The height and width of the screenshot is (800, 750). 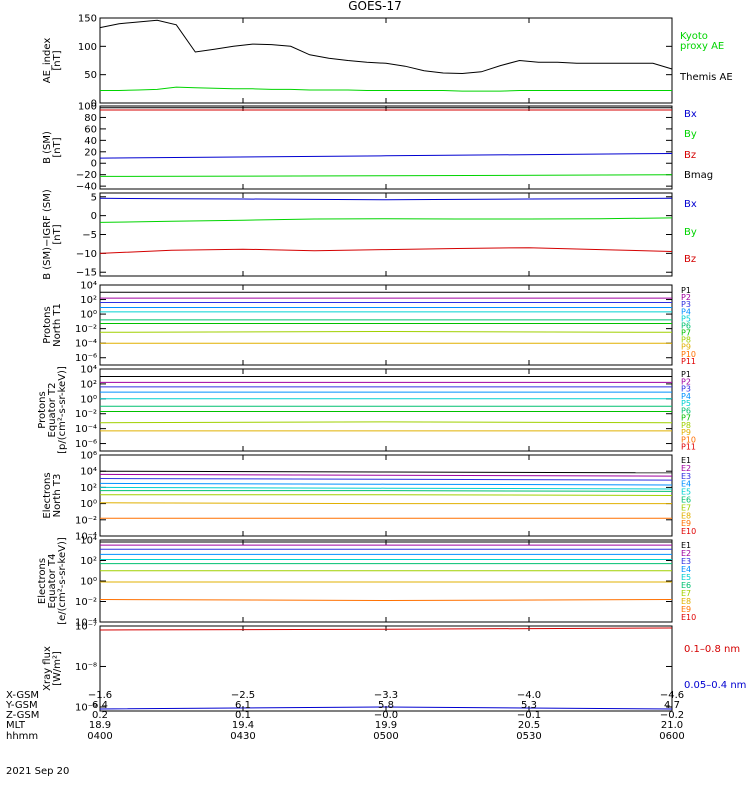 What do you see at coordinates (99, 736) in the screenshot?
I see `ephem-value: 0400` at bounding box center [99, 736].